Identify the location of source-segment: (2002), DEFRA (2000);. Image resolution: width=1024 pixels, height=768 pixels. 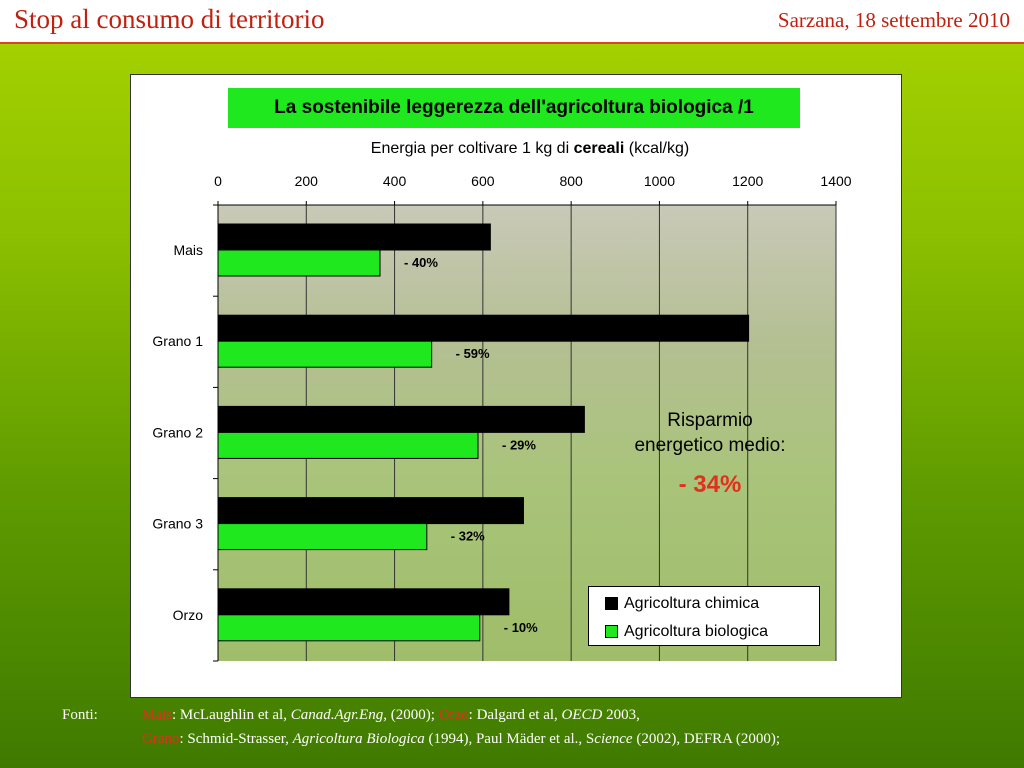
(706, 739).